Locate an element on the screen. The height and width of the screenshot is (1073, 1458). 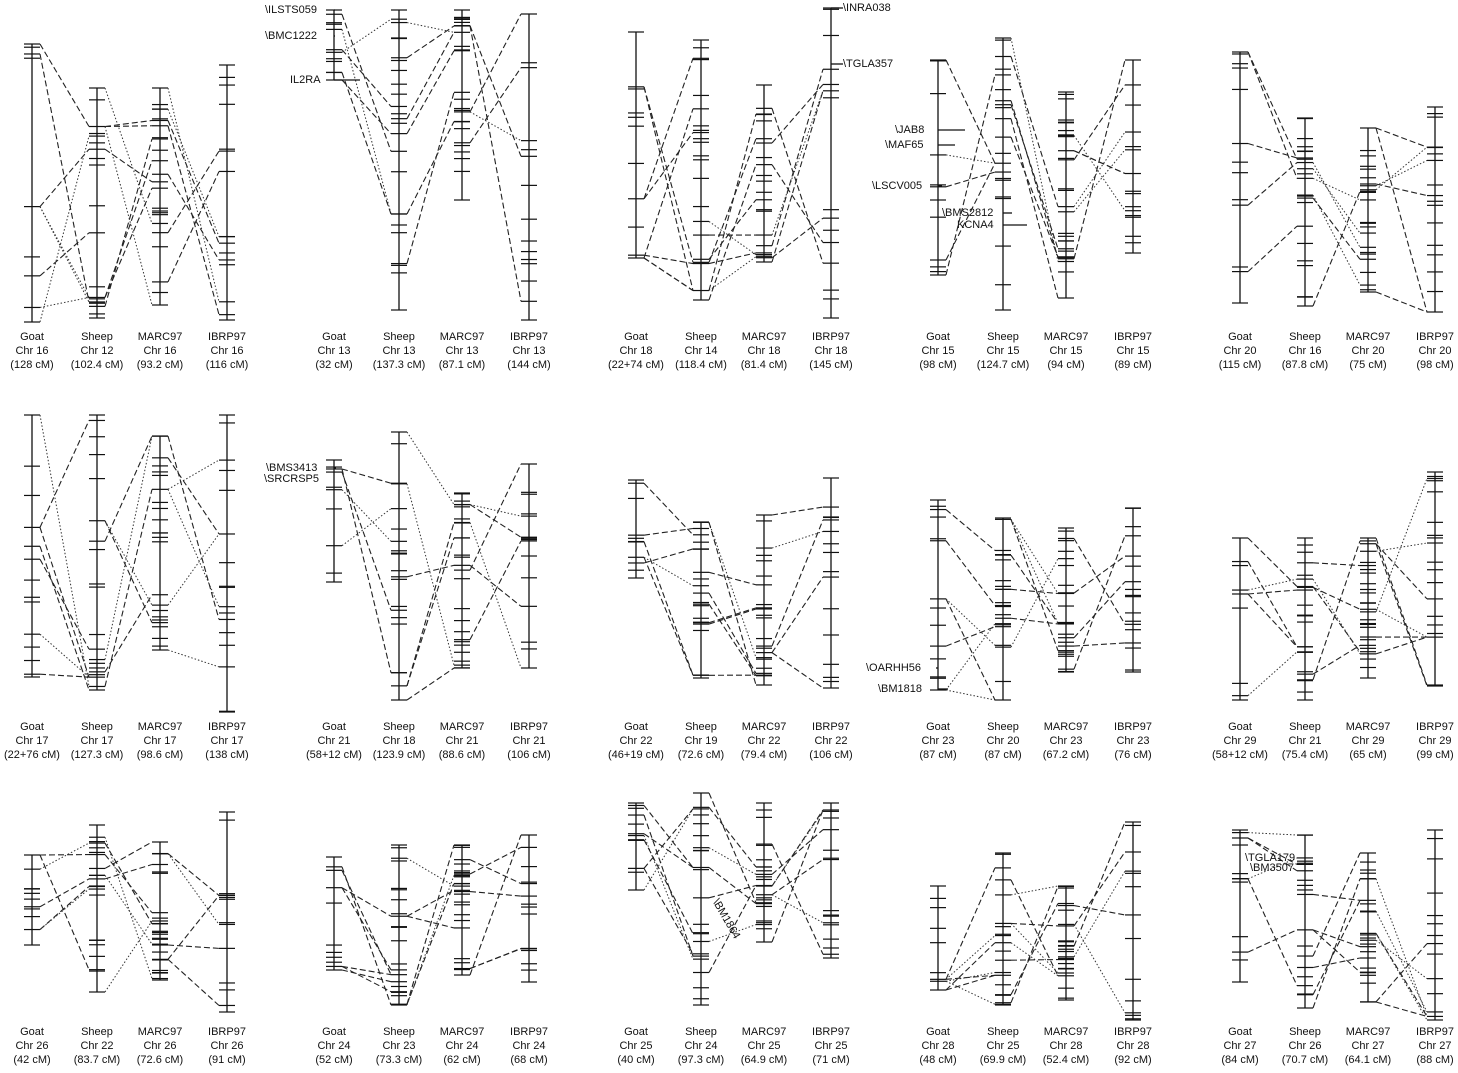
column-label: (58+12 cM) is located at coordinates (334, 755).